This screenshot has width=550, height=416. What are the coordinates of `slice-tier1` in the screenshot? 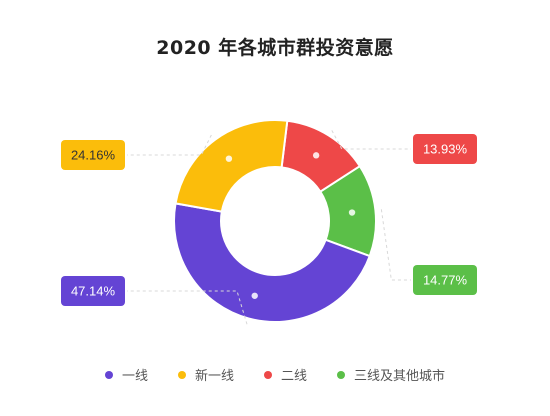 It's located at (272, 262).